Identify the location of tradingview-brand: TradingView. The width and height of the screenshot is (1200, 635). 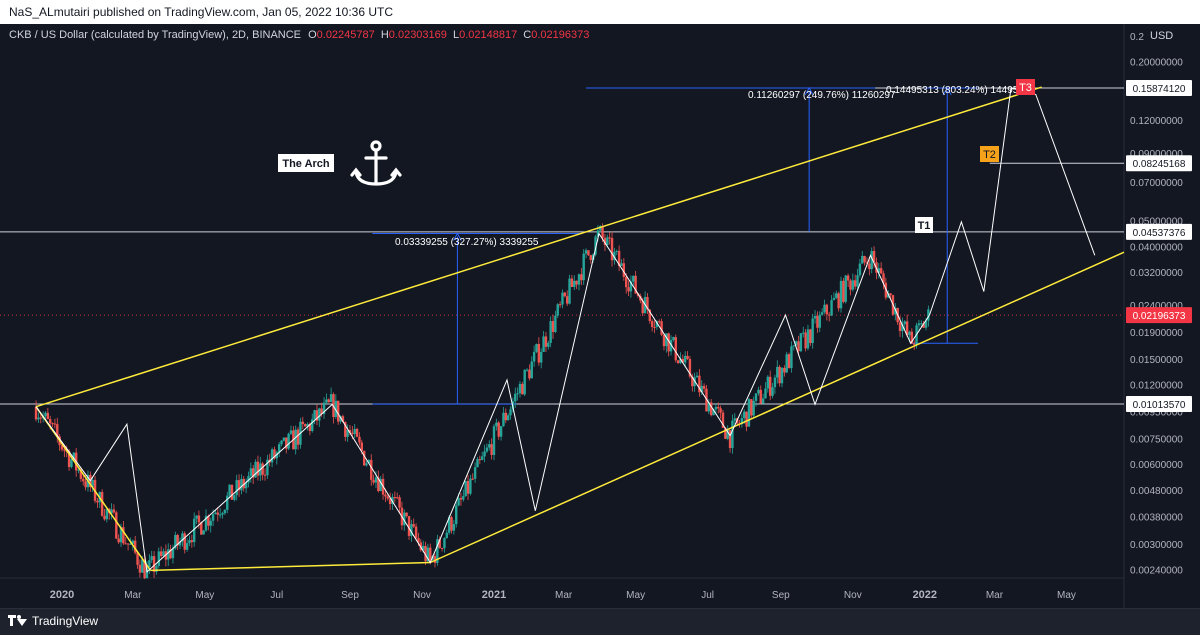
(53, 621).